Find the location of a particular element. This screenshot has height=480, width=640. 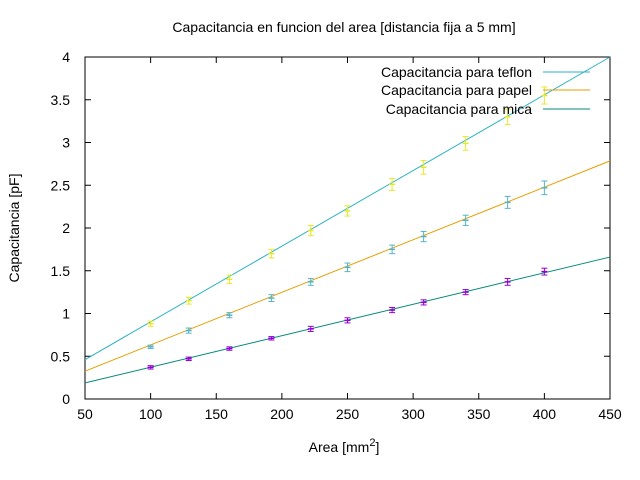

x-tick-label: 400 is located at coordinates (545, 414).